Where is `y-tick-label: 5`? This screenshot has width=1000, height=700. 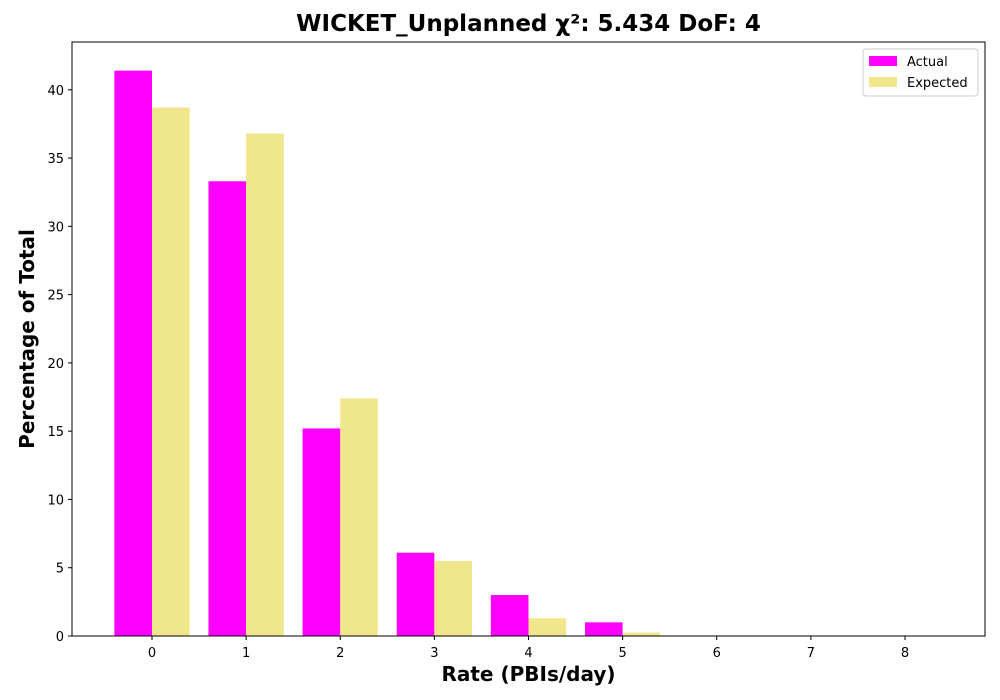 y-tick-label: 5 is located at coordinates (60, 569).